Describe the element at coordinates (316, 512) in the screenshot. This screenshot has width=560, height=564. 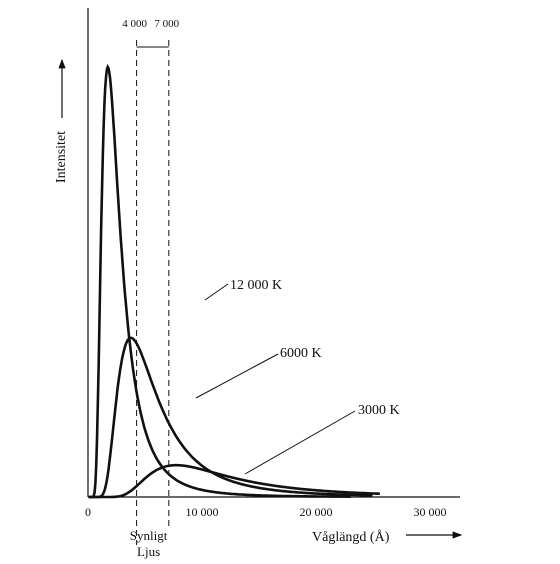
I see `x-tick-label: 20 000` at that location.